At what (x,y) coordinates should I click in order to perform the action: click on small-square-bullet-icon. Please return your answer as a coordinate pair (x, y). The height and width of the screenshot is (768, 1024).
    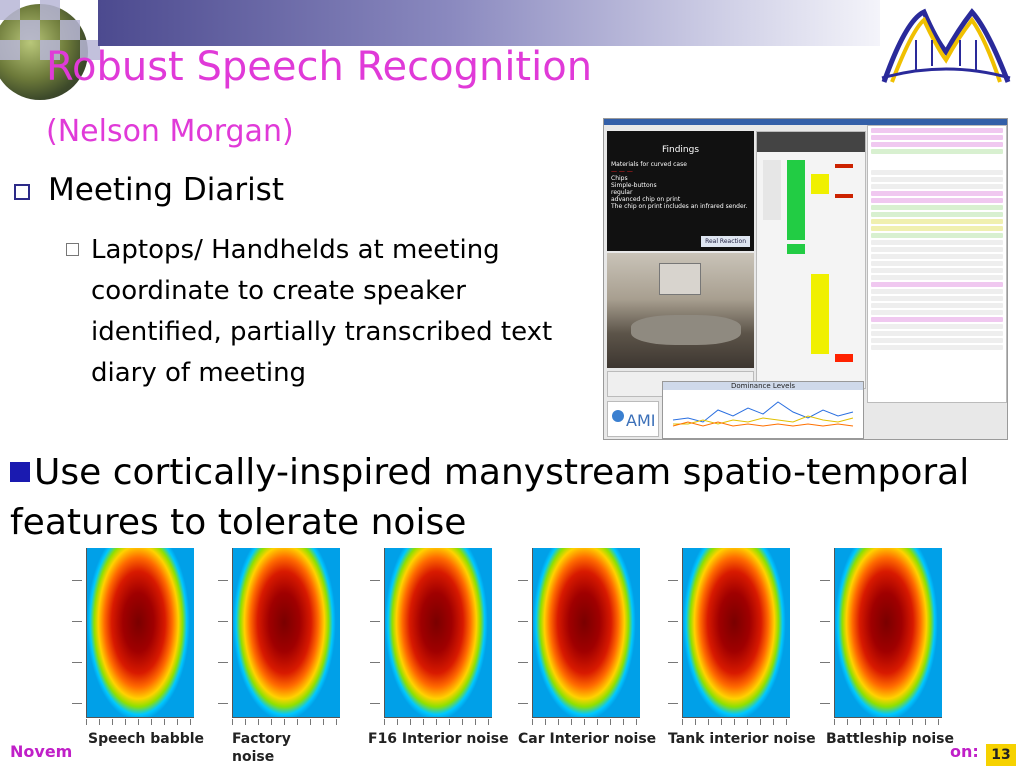
    Looking at the image, I should click on (72, 249).